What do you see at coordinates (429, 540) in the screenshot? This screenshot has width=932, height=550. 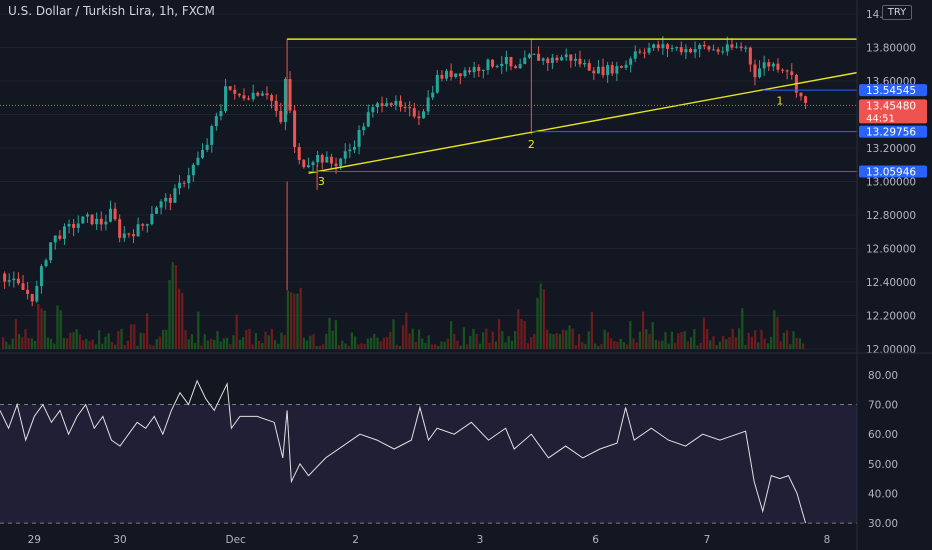 I see `time-axis: 29 30 Dec 2 3 6 7 8` at bounding box center [429, 540].